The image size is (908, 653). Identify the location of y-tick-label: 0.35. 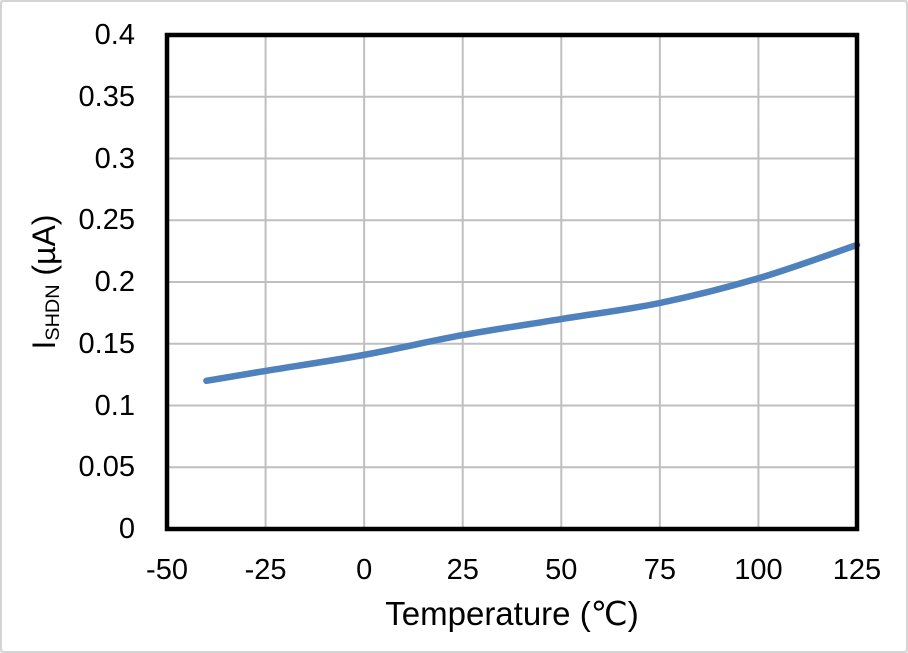
(106, 96).